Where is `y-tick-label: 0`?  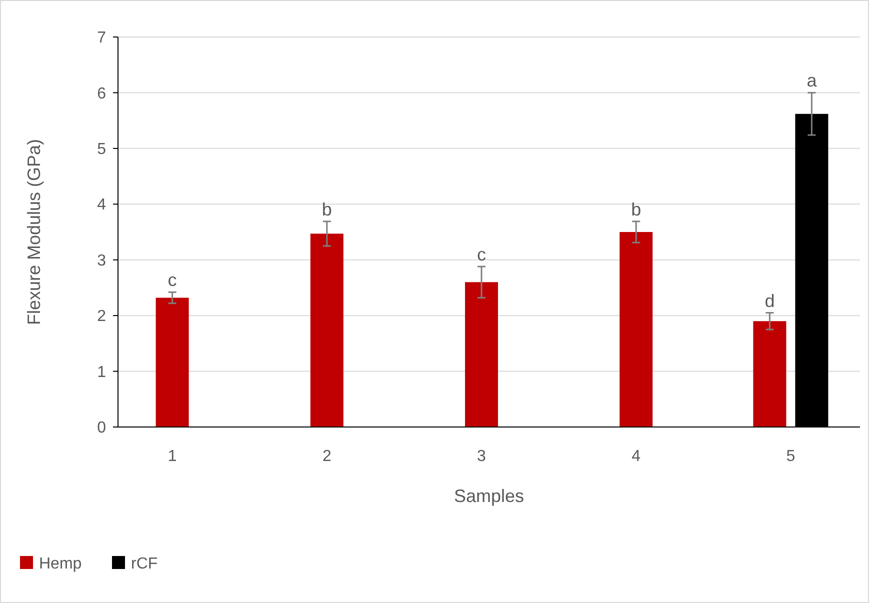
y-tick-label: 0 is located at coordinates (101, 428).